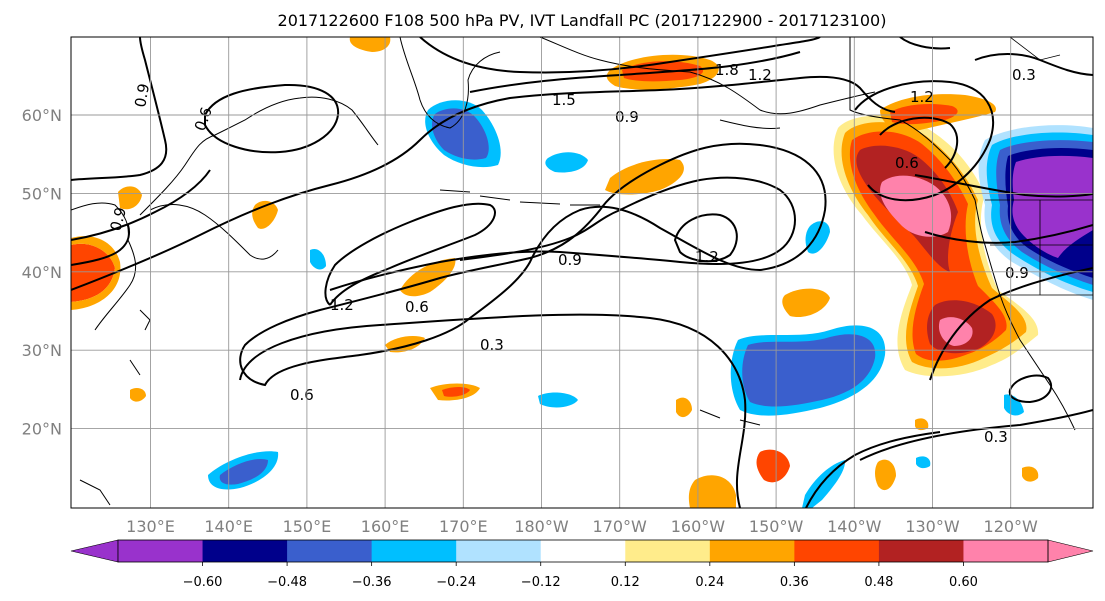 The height and width of the screenshot is (601, 1105). Describe the element at coordinates (307, 526) in the screenshot. I see `longitude-label: 150°E` at that location.